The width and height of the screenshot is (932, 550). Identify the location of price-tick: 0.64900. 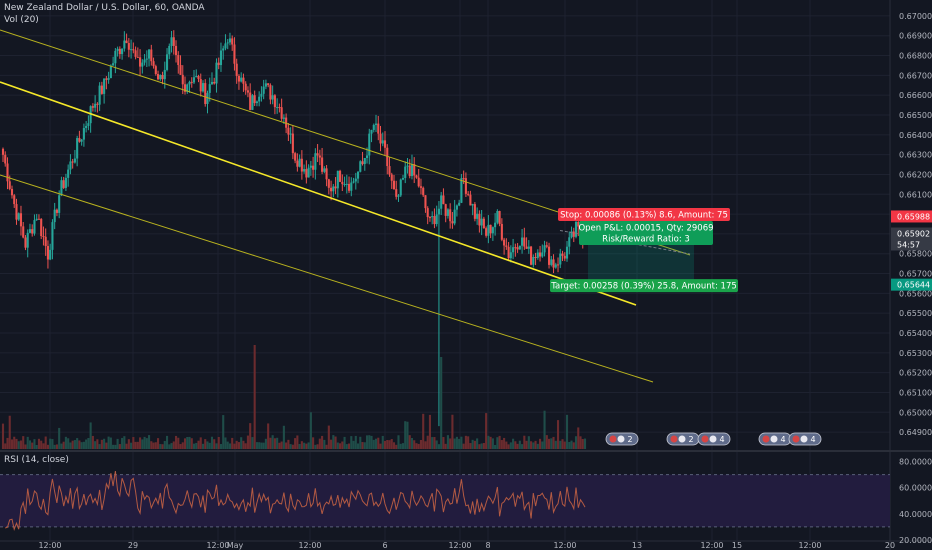
(915, 432).